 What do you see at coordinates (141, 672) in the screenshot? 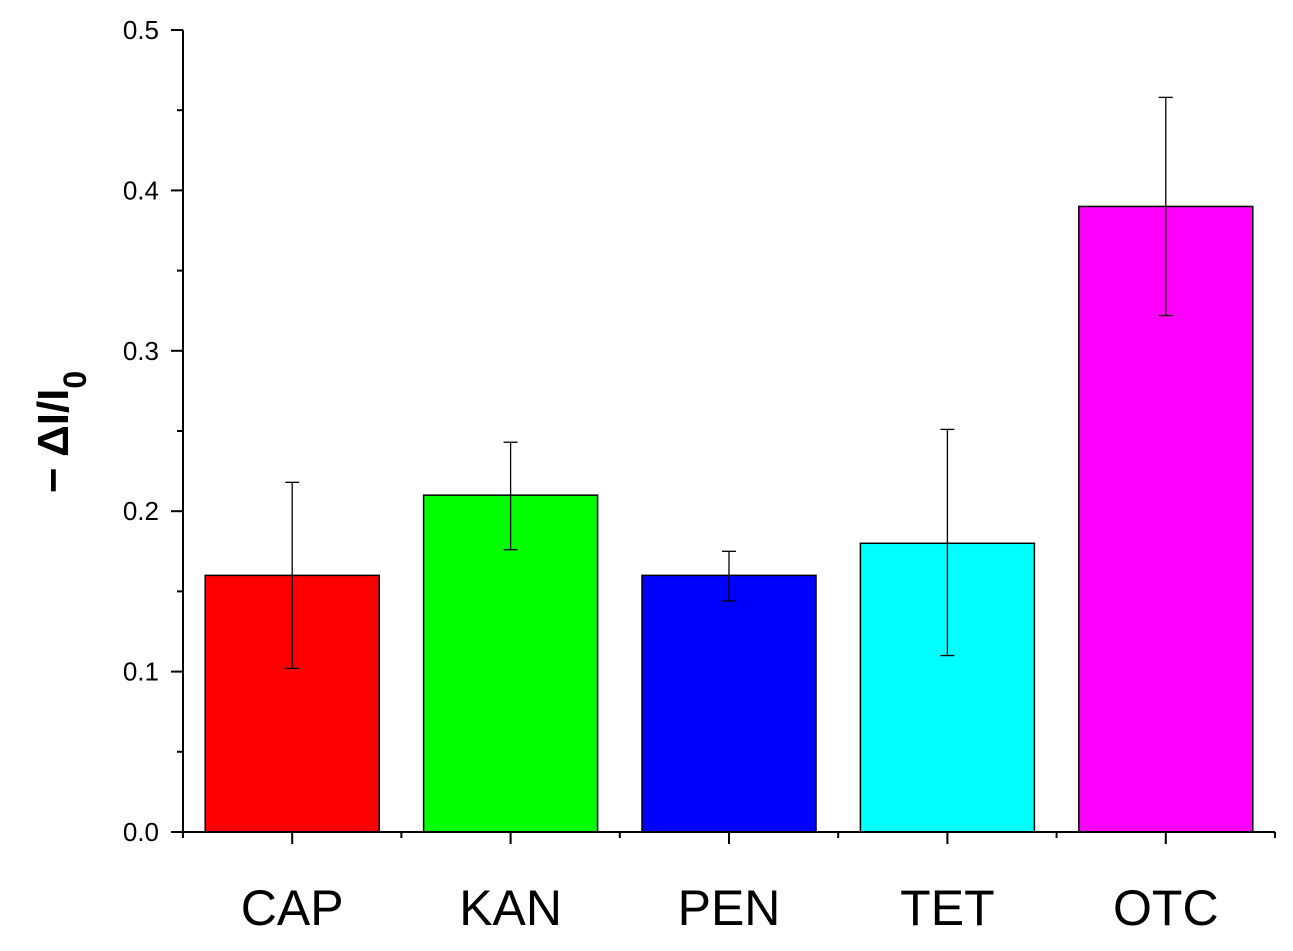
I see `y-tick-label: 0.1` at bounding box center [141, 672].